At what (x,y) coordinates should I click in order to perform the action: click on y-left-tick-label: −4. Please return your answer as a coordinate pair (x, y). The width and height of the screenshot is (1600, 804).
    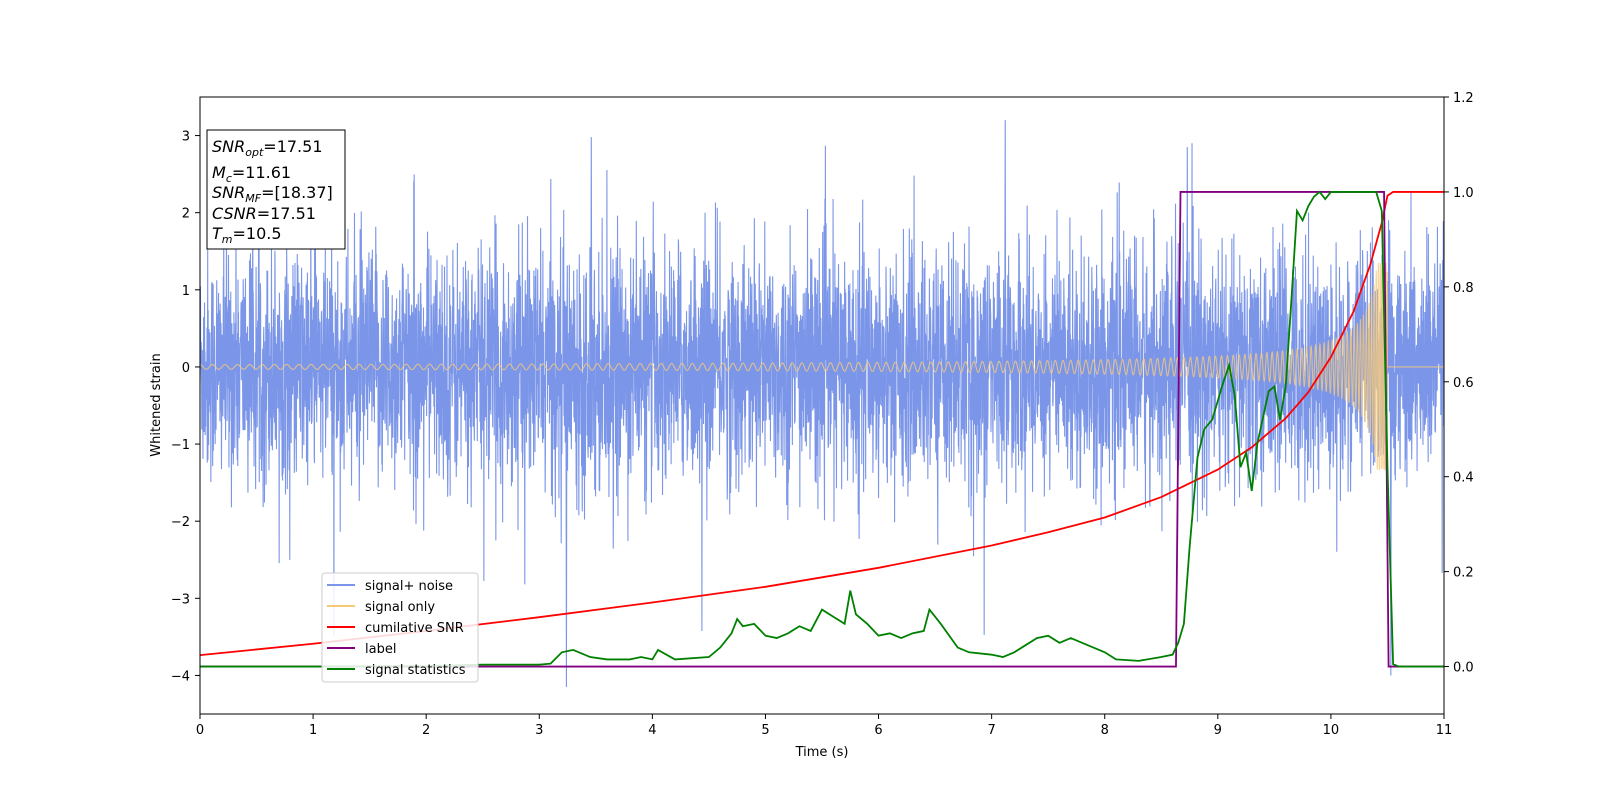
    Looking at the image, I should click on (180, 676).